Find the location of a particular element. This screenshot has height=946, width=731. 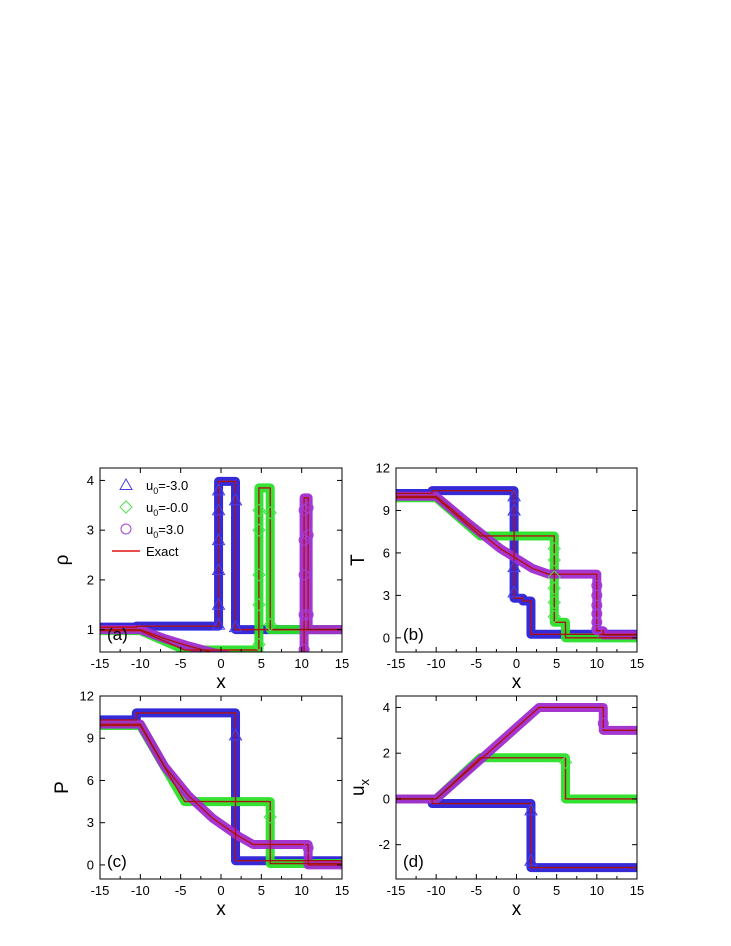

series-band-u0_zero is located at coordinates (516, 778).